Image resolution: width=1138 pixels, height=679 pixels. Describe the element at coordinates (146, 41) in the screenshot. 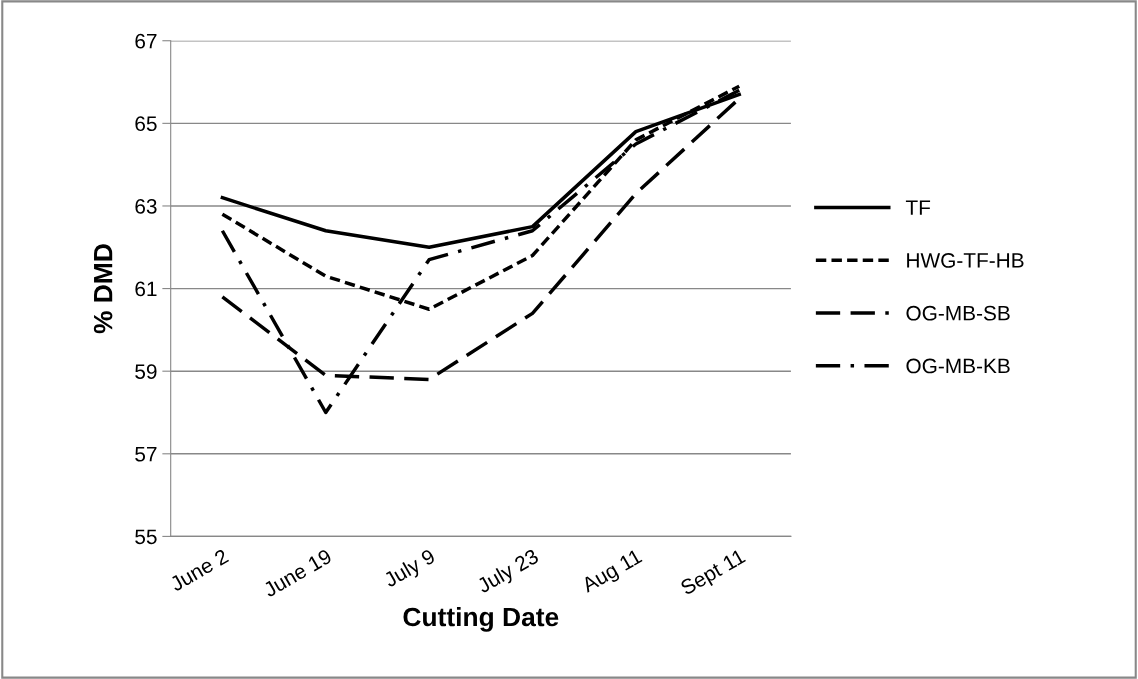

I see `y-tick-label: 67` at that location.